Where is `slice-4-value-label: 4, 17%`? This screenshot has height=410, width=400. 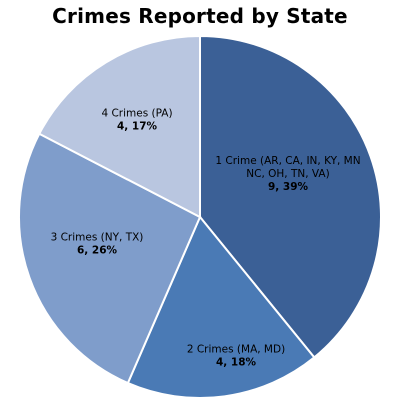
slice-4-value-label: 4, 17% is located at coordinates (137, 127).